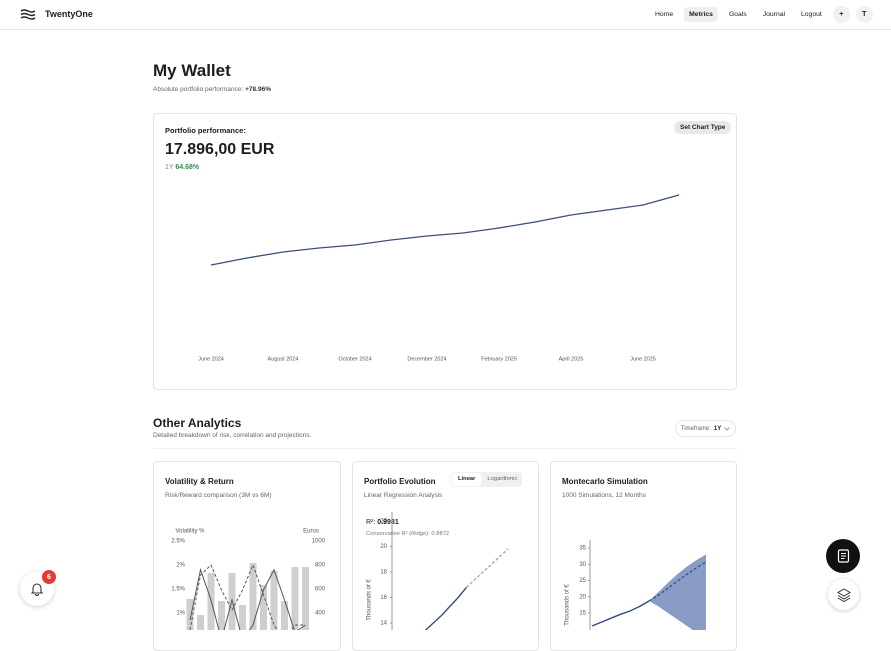  I want to click on y-tick-label: 14, so click(383, 624).